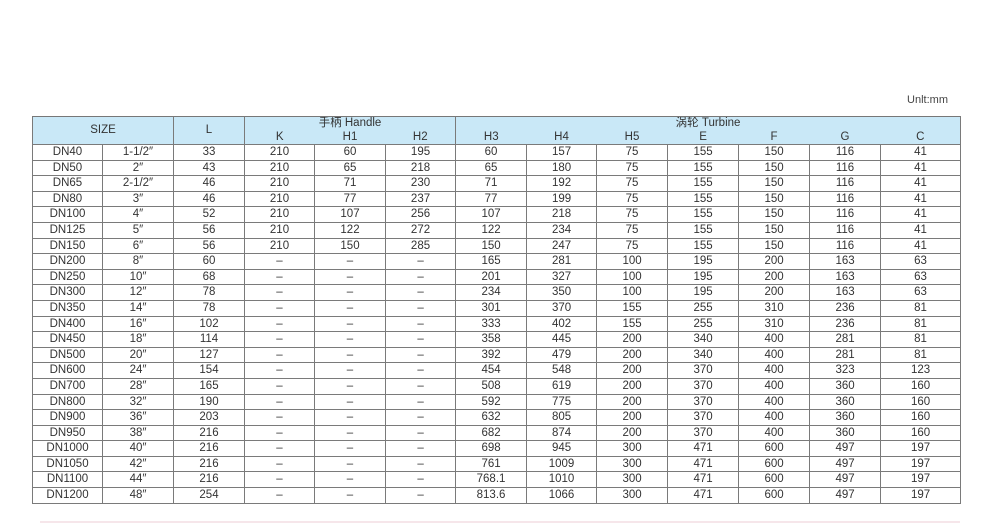 The width and height of the screenshot is (1000, 526). Describe the element at coordinates (67, 480) in the screenshot. I see `table-cell: DN1100` at that location.